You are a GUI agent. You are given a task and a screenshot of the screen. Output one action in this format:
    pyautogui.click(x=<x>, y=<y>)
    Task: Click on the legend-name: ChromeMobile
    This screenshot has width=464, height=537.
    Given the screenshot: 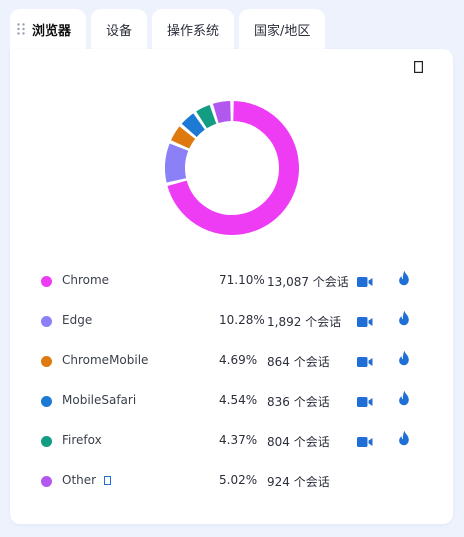 What is the action you would take?
    pyautogui.click(x=105, y=360)
    